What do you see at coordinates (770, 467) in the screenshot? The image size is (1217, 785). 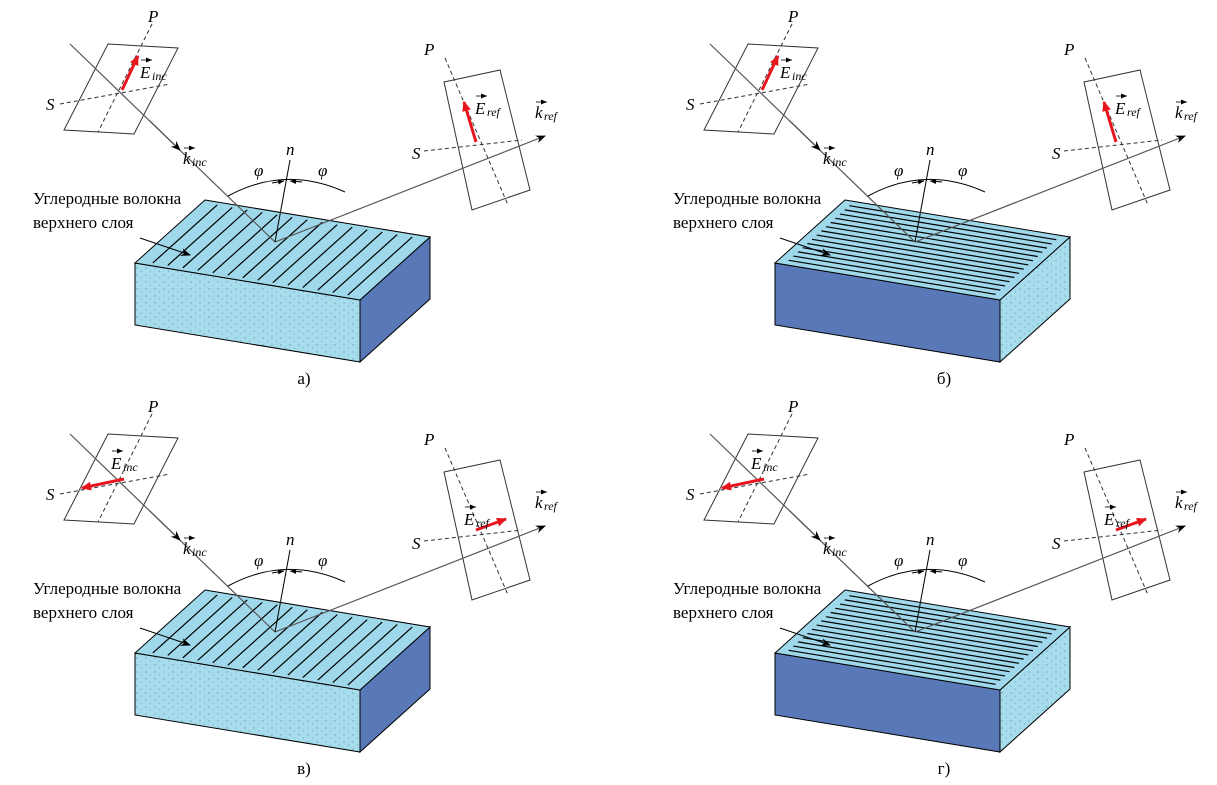 I see `e-inc-sub: inc` at bounding box center [770, 467].